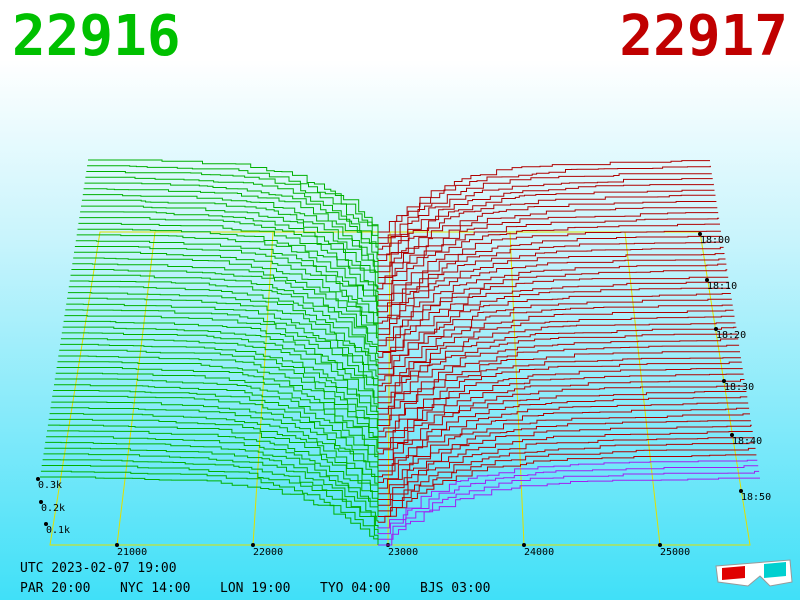 The height and width of the screenshot is (600, 800). I want to click on bid-price: 22916, so click(96, 36).